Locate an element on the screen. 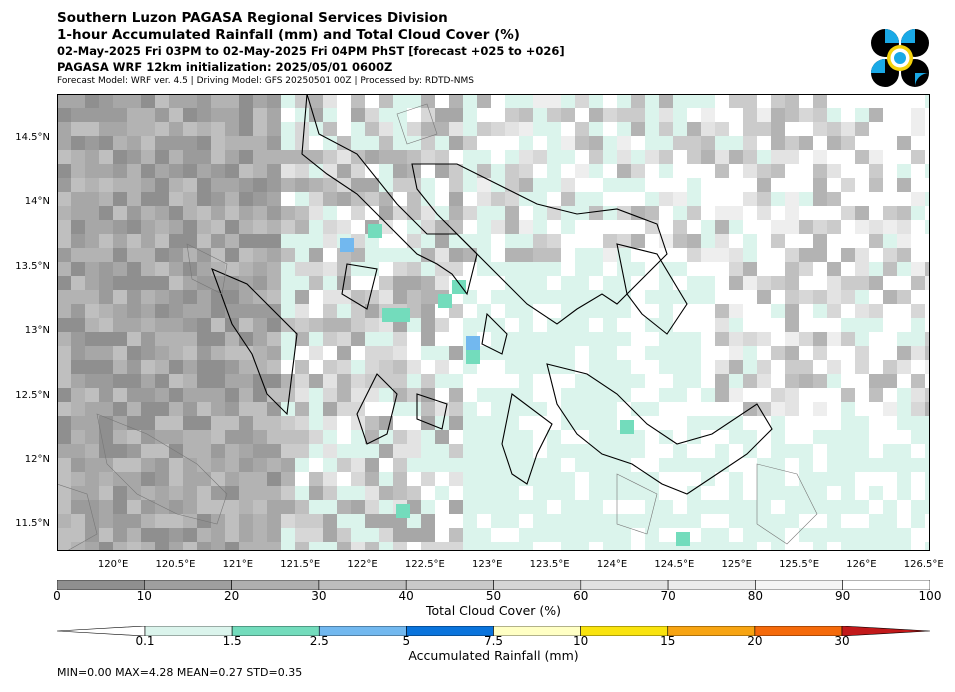  cloud-cover-tick-label: 80 is located at coordinates (755, 596).